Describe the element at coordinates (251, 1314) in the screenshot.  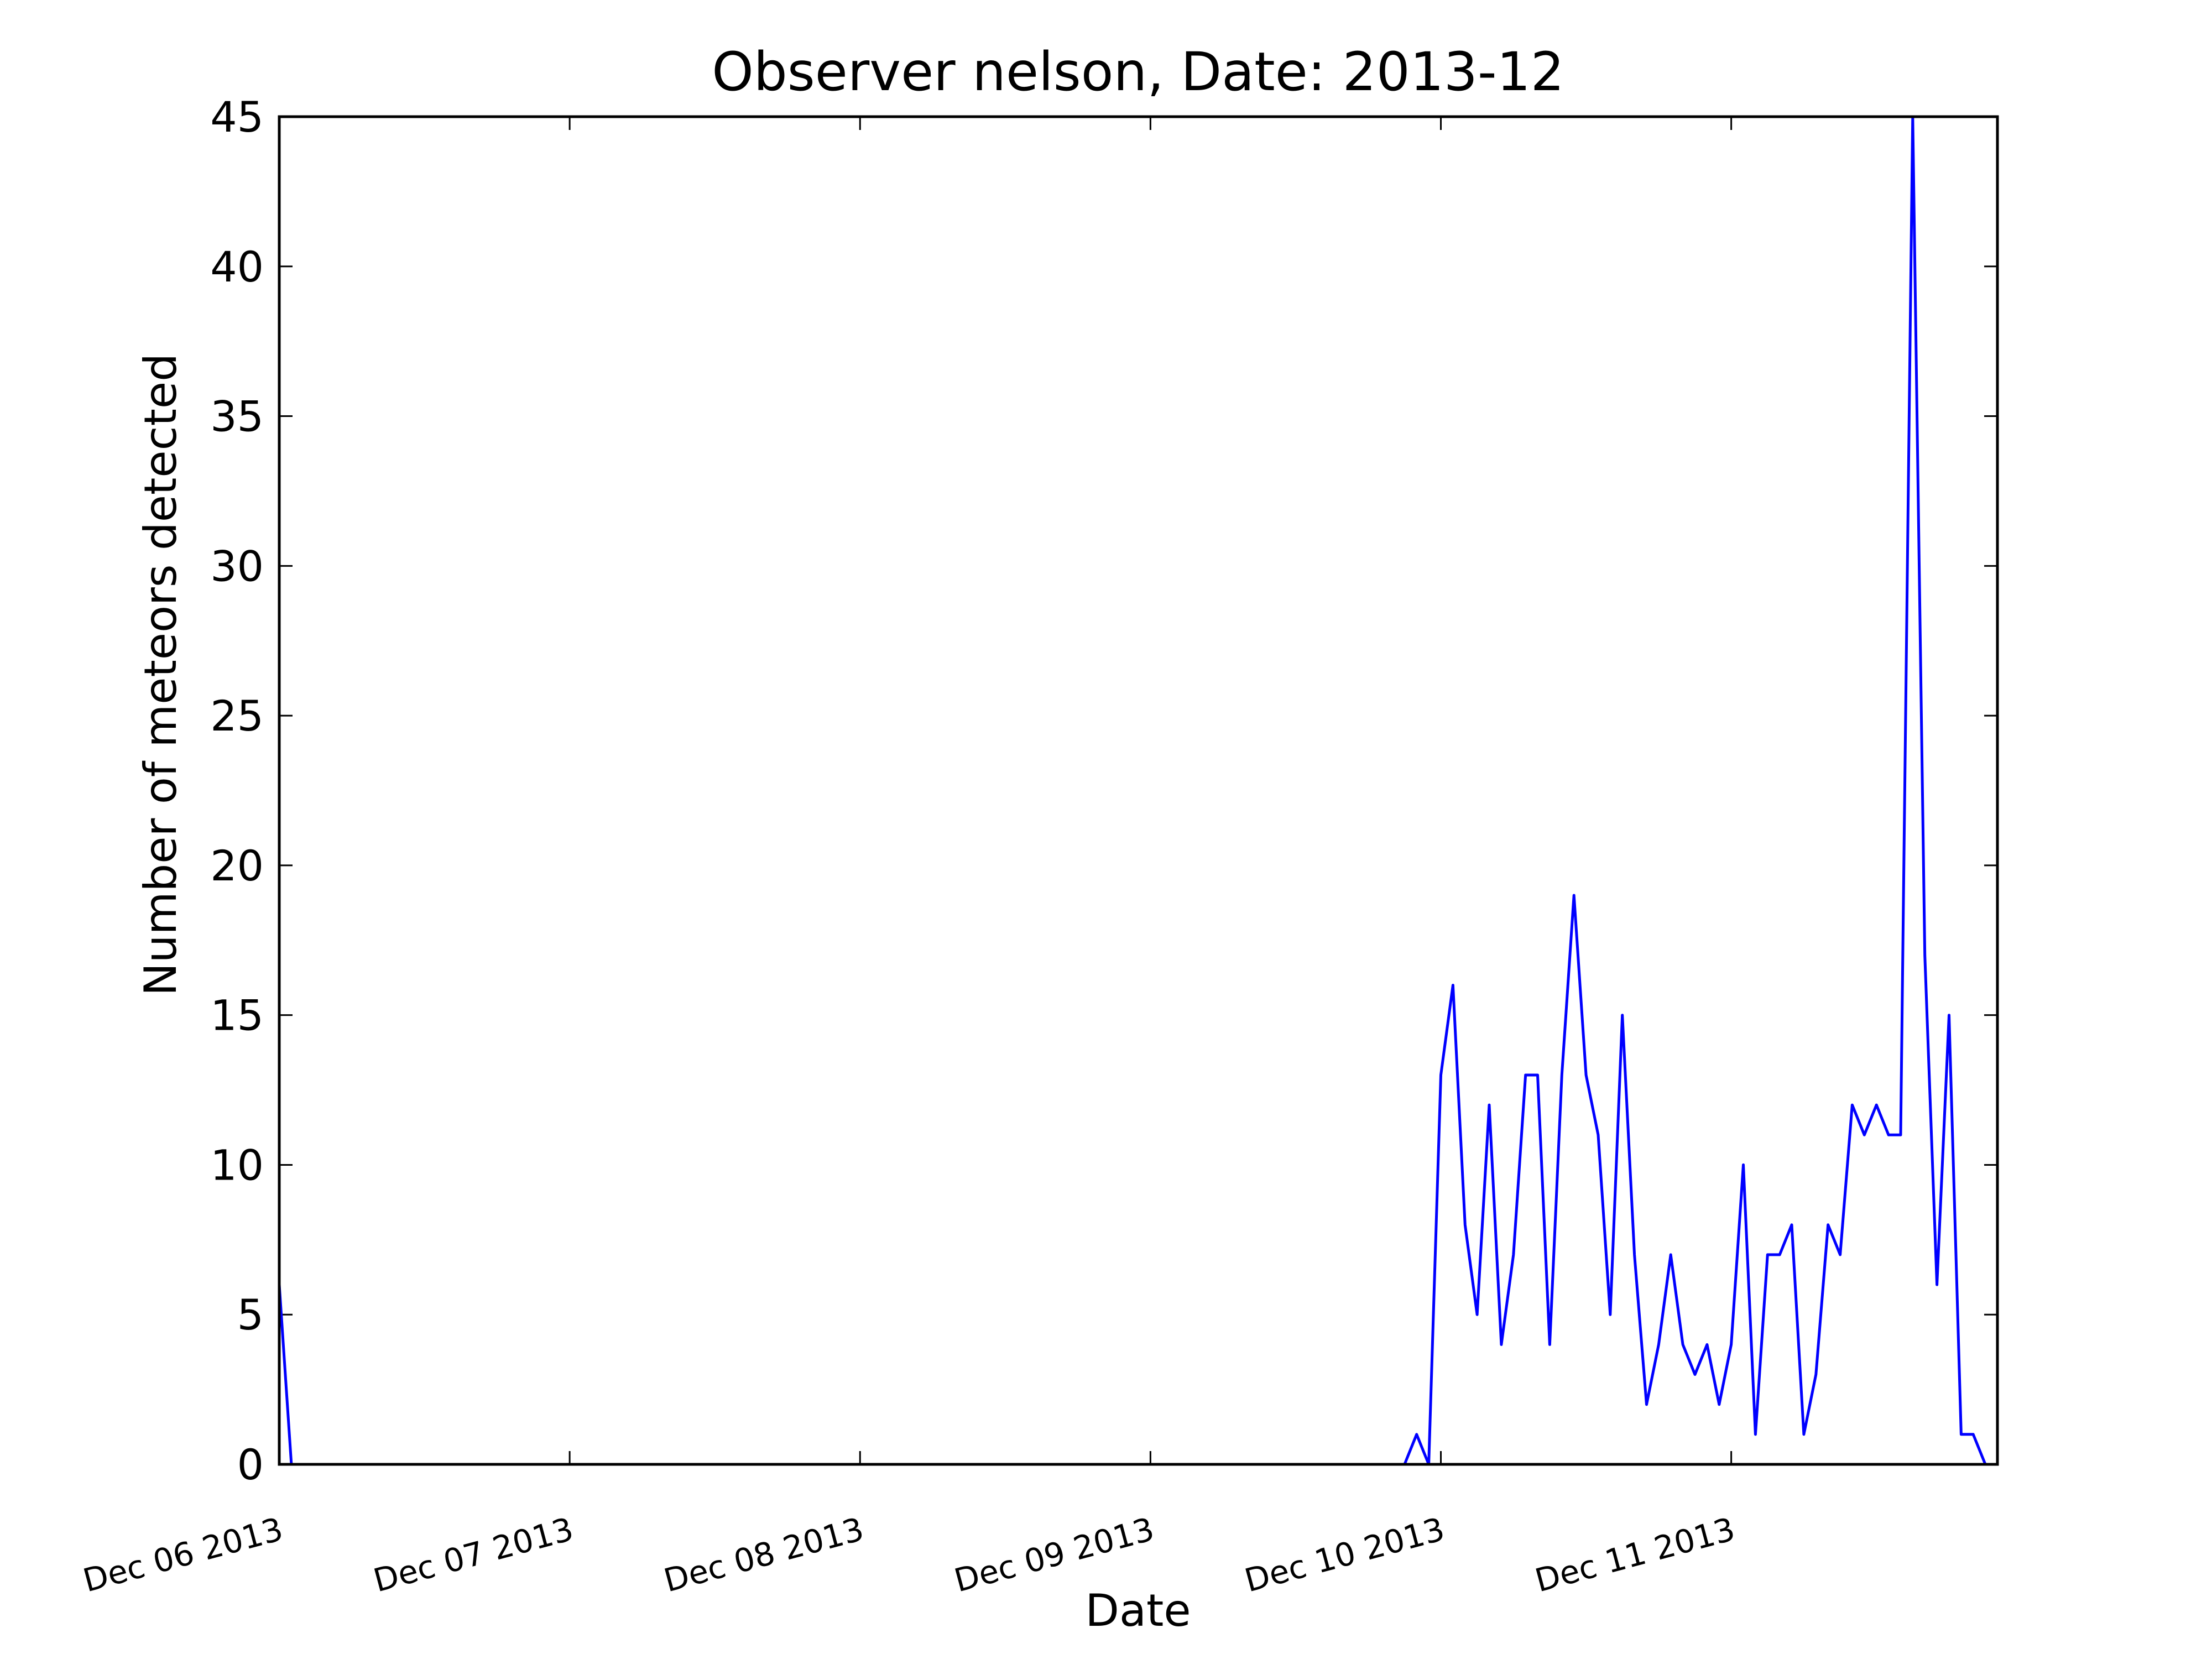
I see `y-tick-label: 5` at that location.